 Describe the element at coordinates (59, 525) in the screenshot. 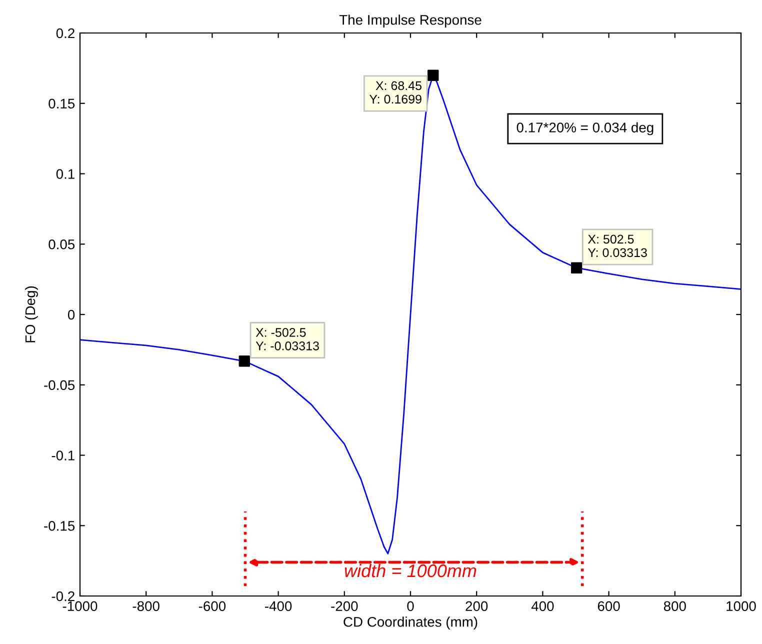

I see `y-tick-label: -0.15` at that location.